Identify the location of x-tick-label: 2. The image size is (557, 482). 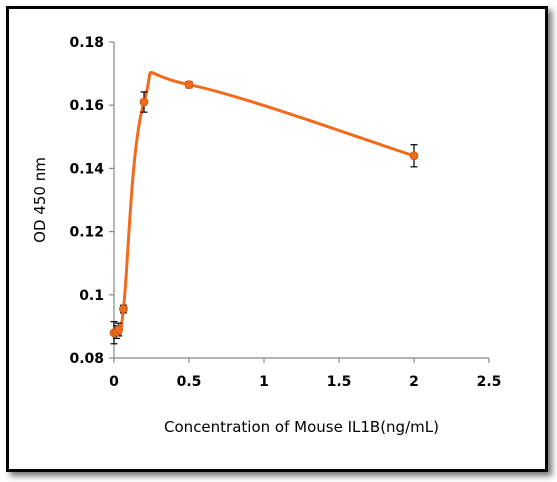
(414, 382).